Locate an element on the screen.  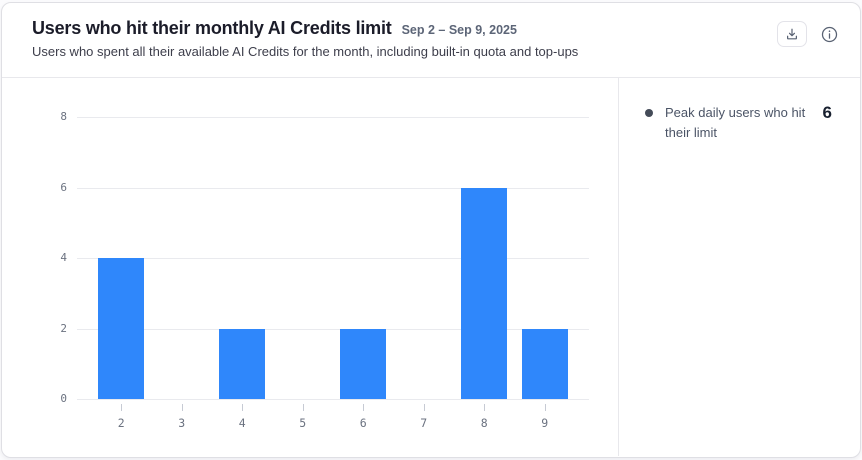
y-axis-tick-label: 0 is located at coordinates (63, 398).